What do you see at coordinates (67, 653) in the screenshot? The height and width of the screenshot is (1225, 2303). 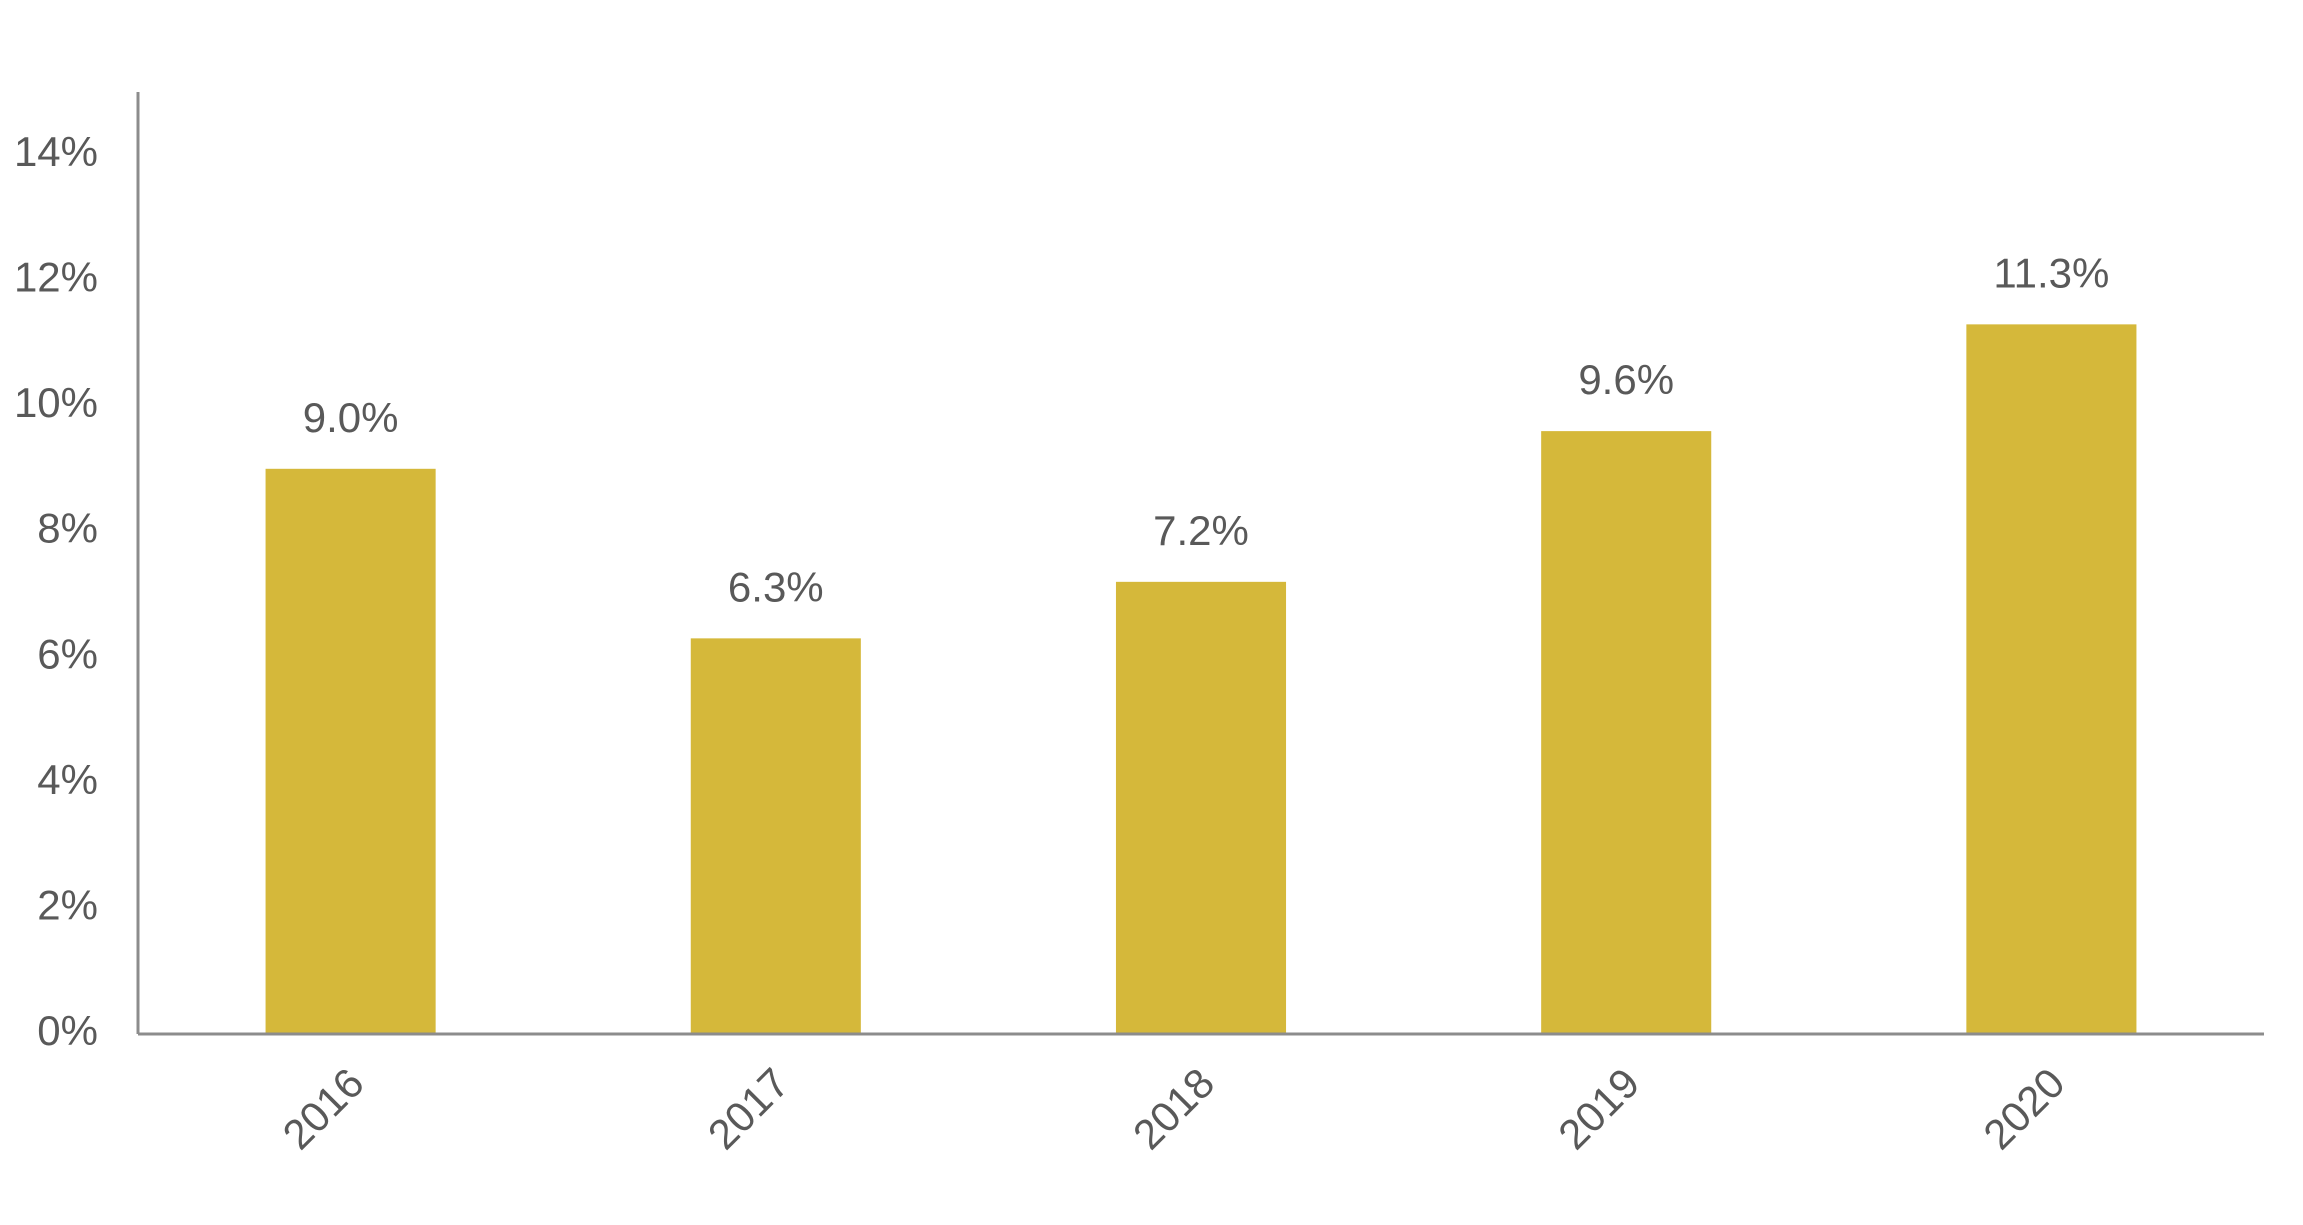 I see `y-tick-label: 6%` at bounding box center [67, 653].